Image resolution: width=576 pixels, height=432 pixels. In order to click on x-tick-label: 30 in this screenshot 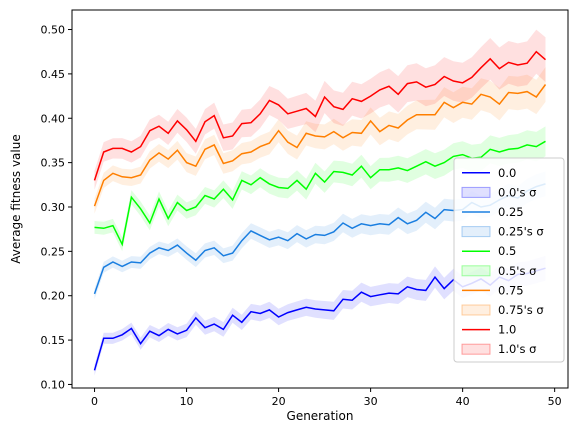, I will do `click(371, 401)`.